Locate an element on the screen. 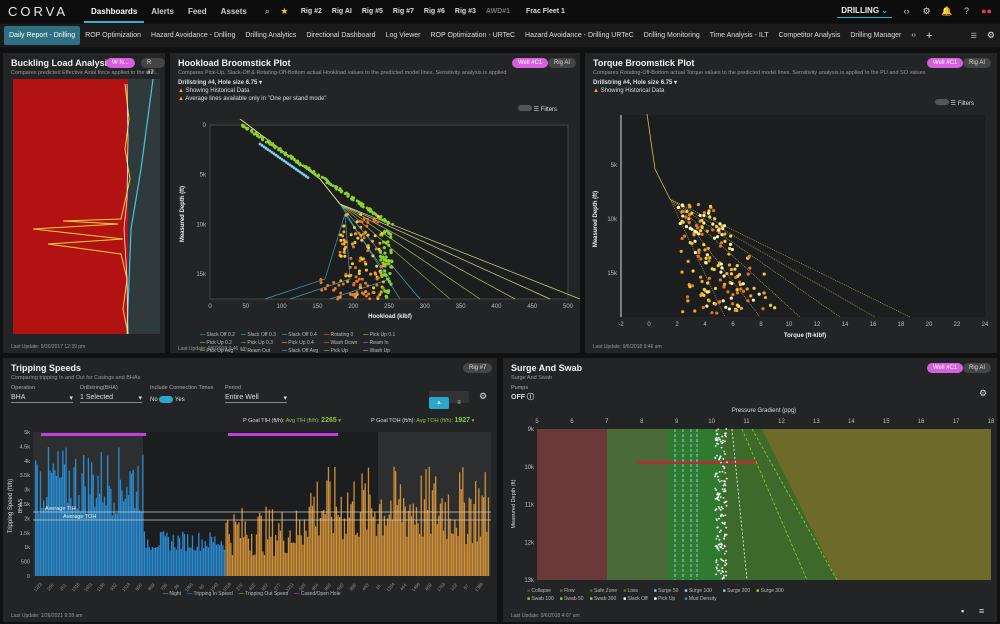  connection-toggle: No Yes is located at coordinates (167, 399).